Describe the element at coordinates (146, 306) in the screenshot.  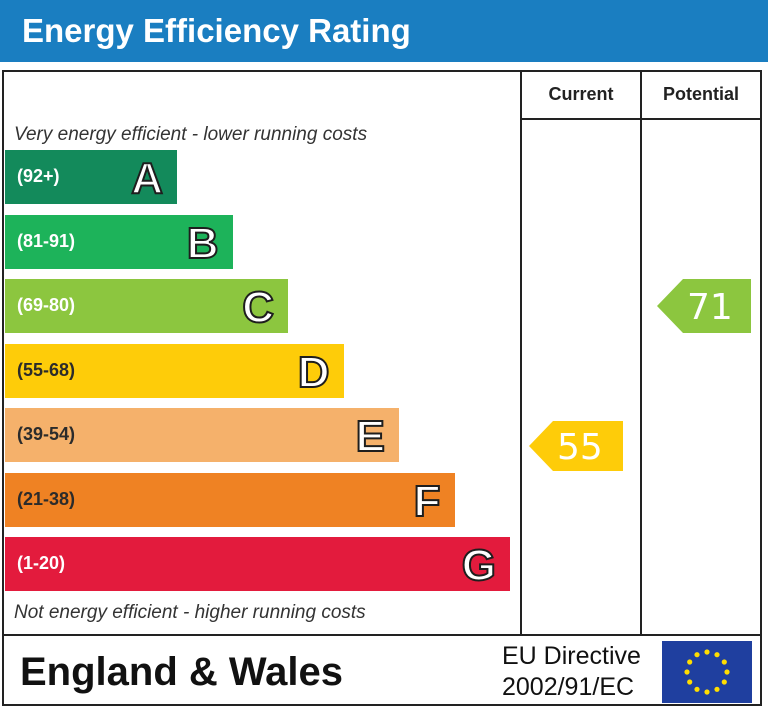
I see `band-c: (69-80) C` at that location.